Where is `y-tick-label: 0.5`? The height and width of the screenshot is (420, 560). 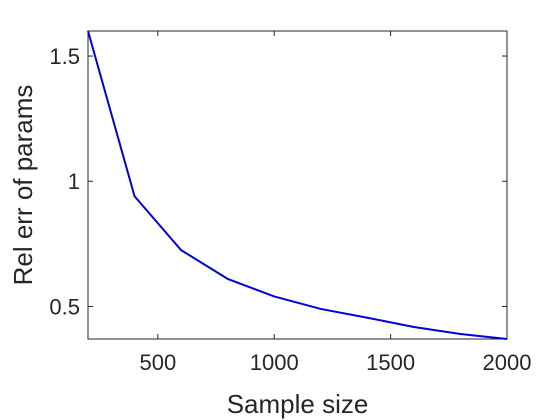 y-tick-label: 0.5 is located at coordinates (64, 306).